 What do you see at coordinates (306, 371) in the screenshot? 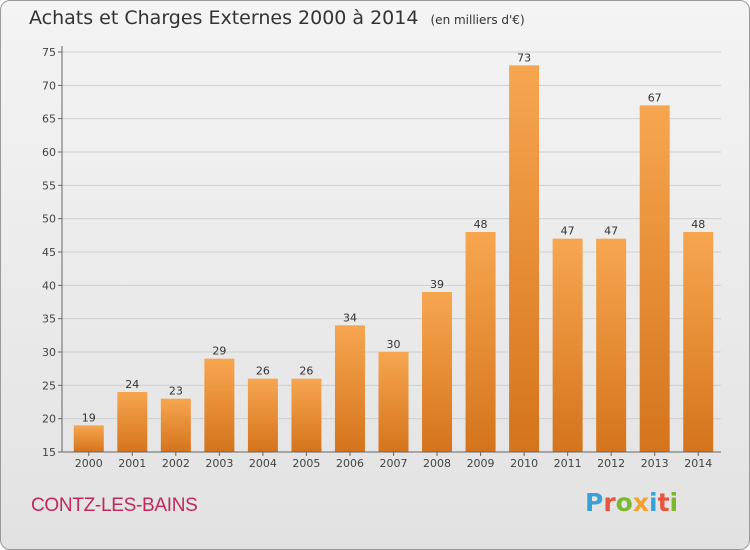
I see `data-label-2005: 26` at bounding box center [306, 371].